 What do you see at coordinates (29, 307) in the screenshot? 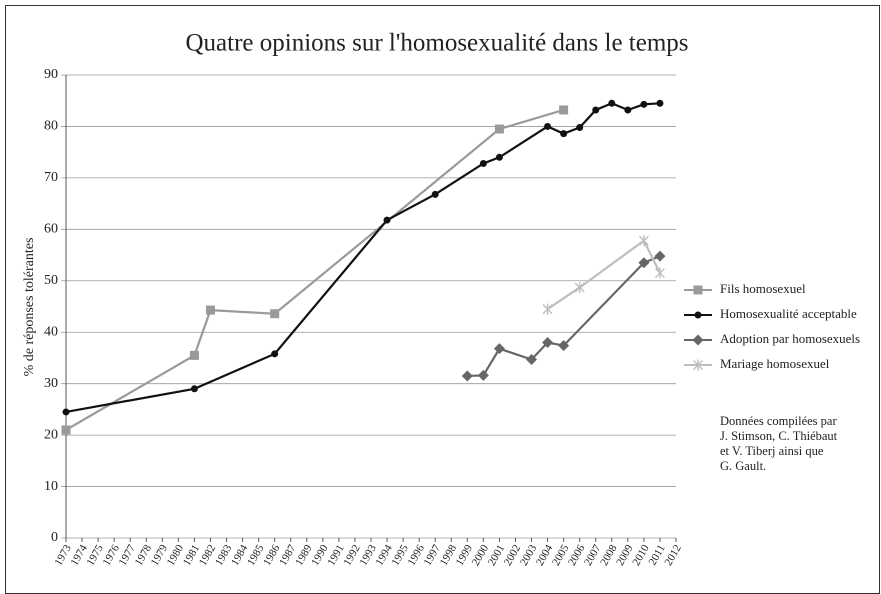
I see `y-axis-label: % de réponses tolérantes` at bounding box center [29, 307].